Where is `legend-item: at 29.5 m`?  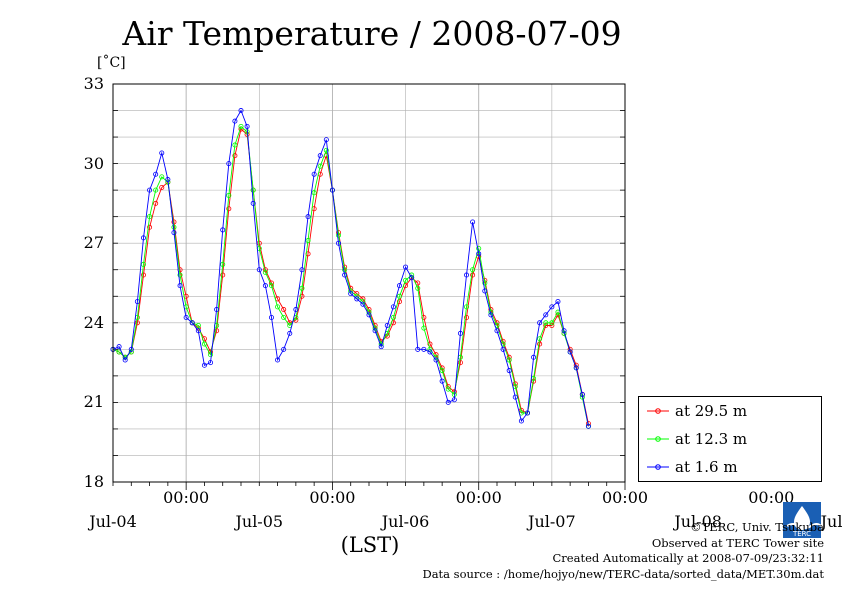 legend-item: at 29.5 m is located at coordinates (696, 411).